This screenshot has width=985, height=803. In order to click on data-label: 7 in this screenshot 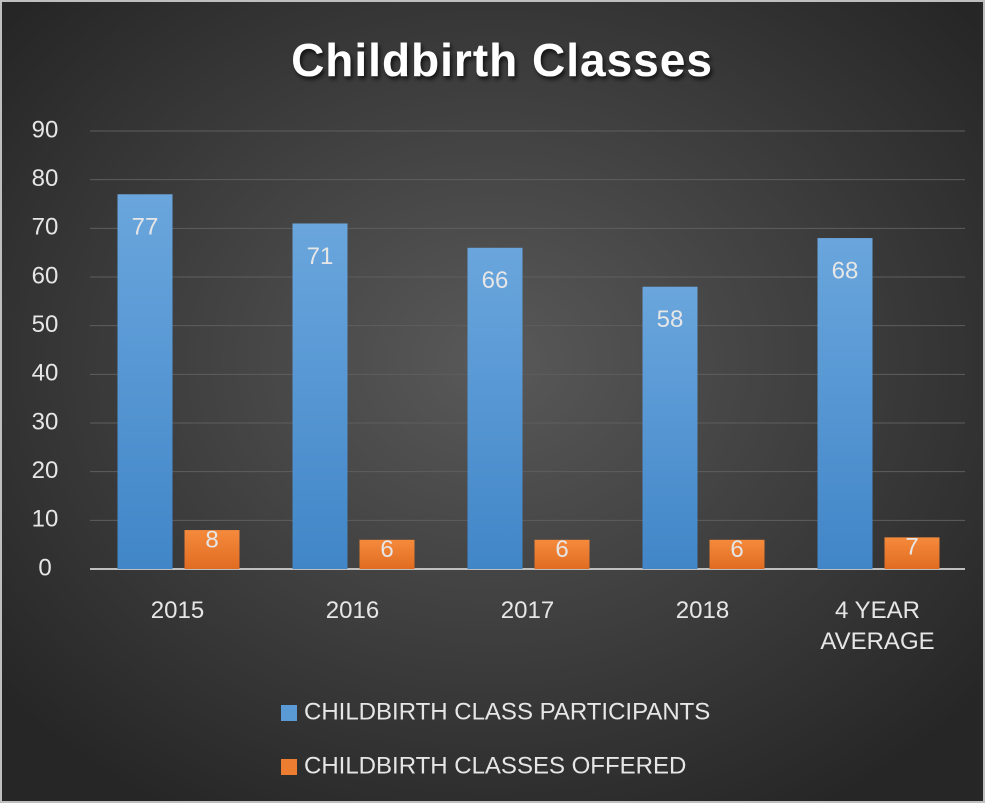, I will do `click(911, 547)`.